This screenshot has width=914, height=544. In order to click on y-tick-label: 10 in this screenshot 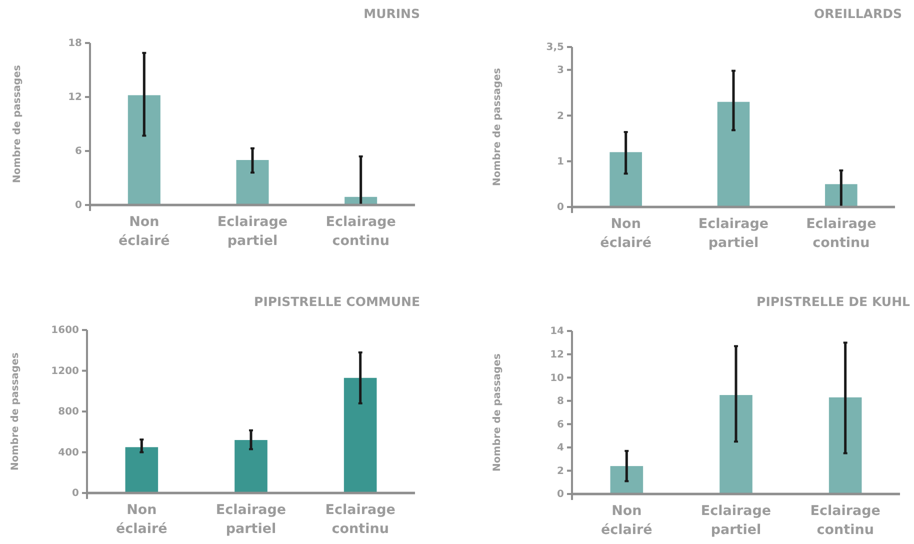, I will do `click(557, 378)`.